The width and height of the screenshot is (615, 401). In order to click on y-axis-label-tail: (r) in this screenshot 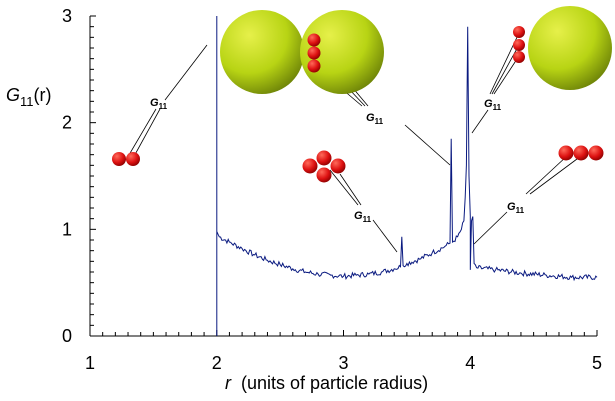, I will do `click(43, 95)`.